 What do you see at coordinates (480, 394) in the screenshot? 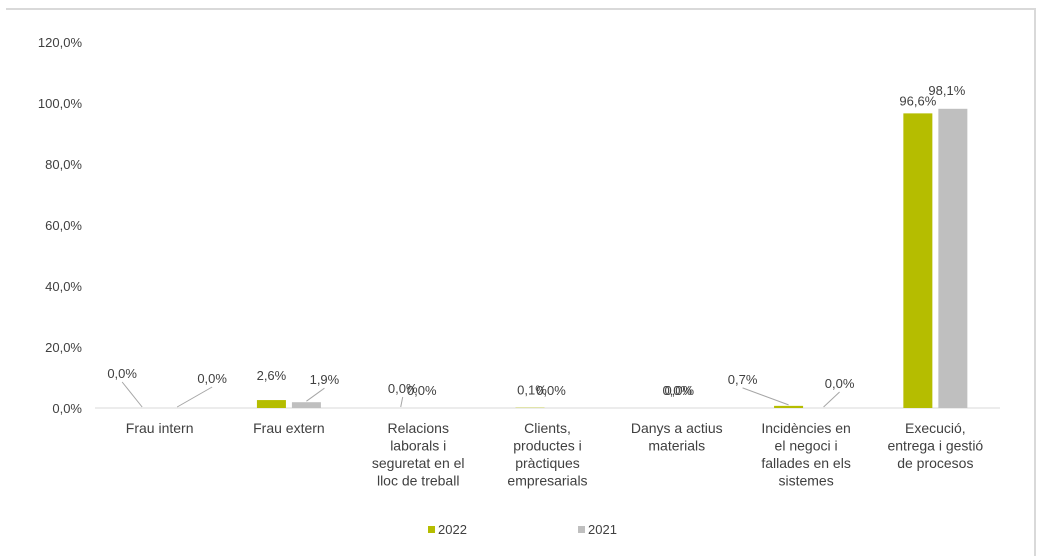
I see `leader-lines` at bounding box center [480, 394].